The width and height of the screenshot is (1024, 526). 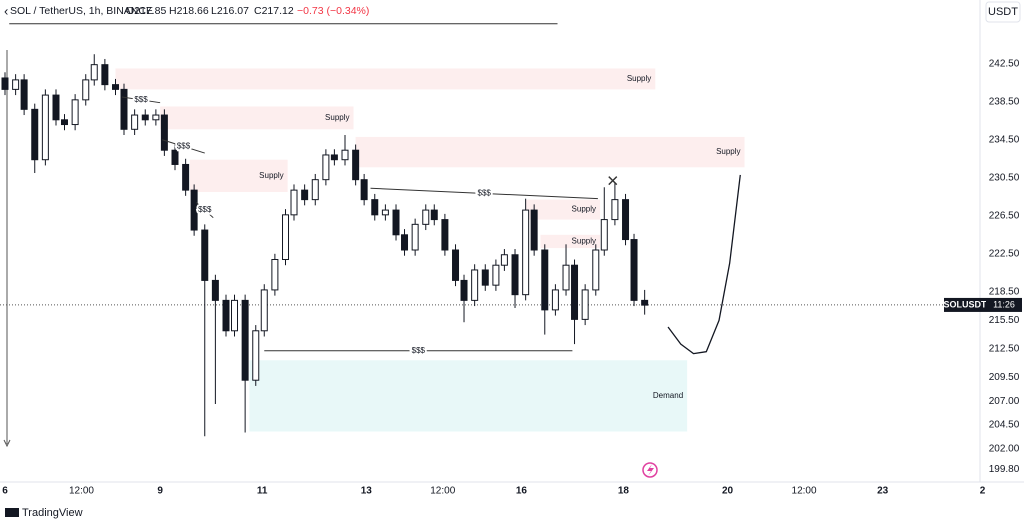 What do you see at coordinates (1004, 320) in the screenshot?
I see `y-tick-label: 215.50` at bounding box center [1004, 320].